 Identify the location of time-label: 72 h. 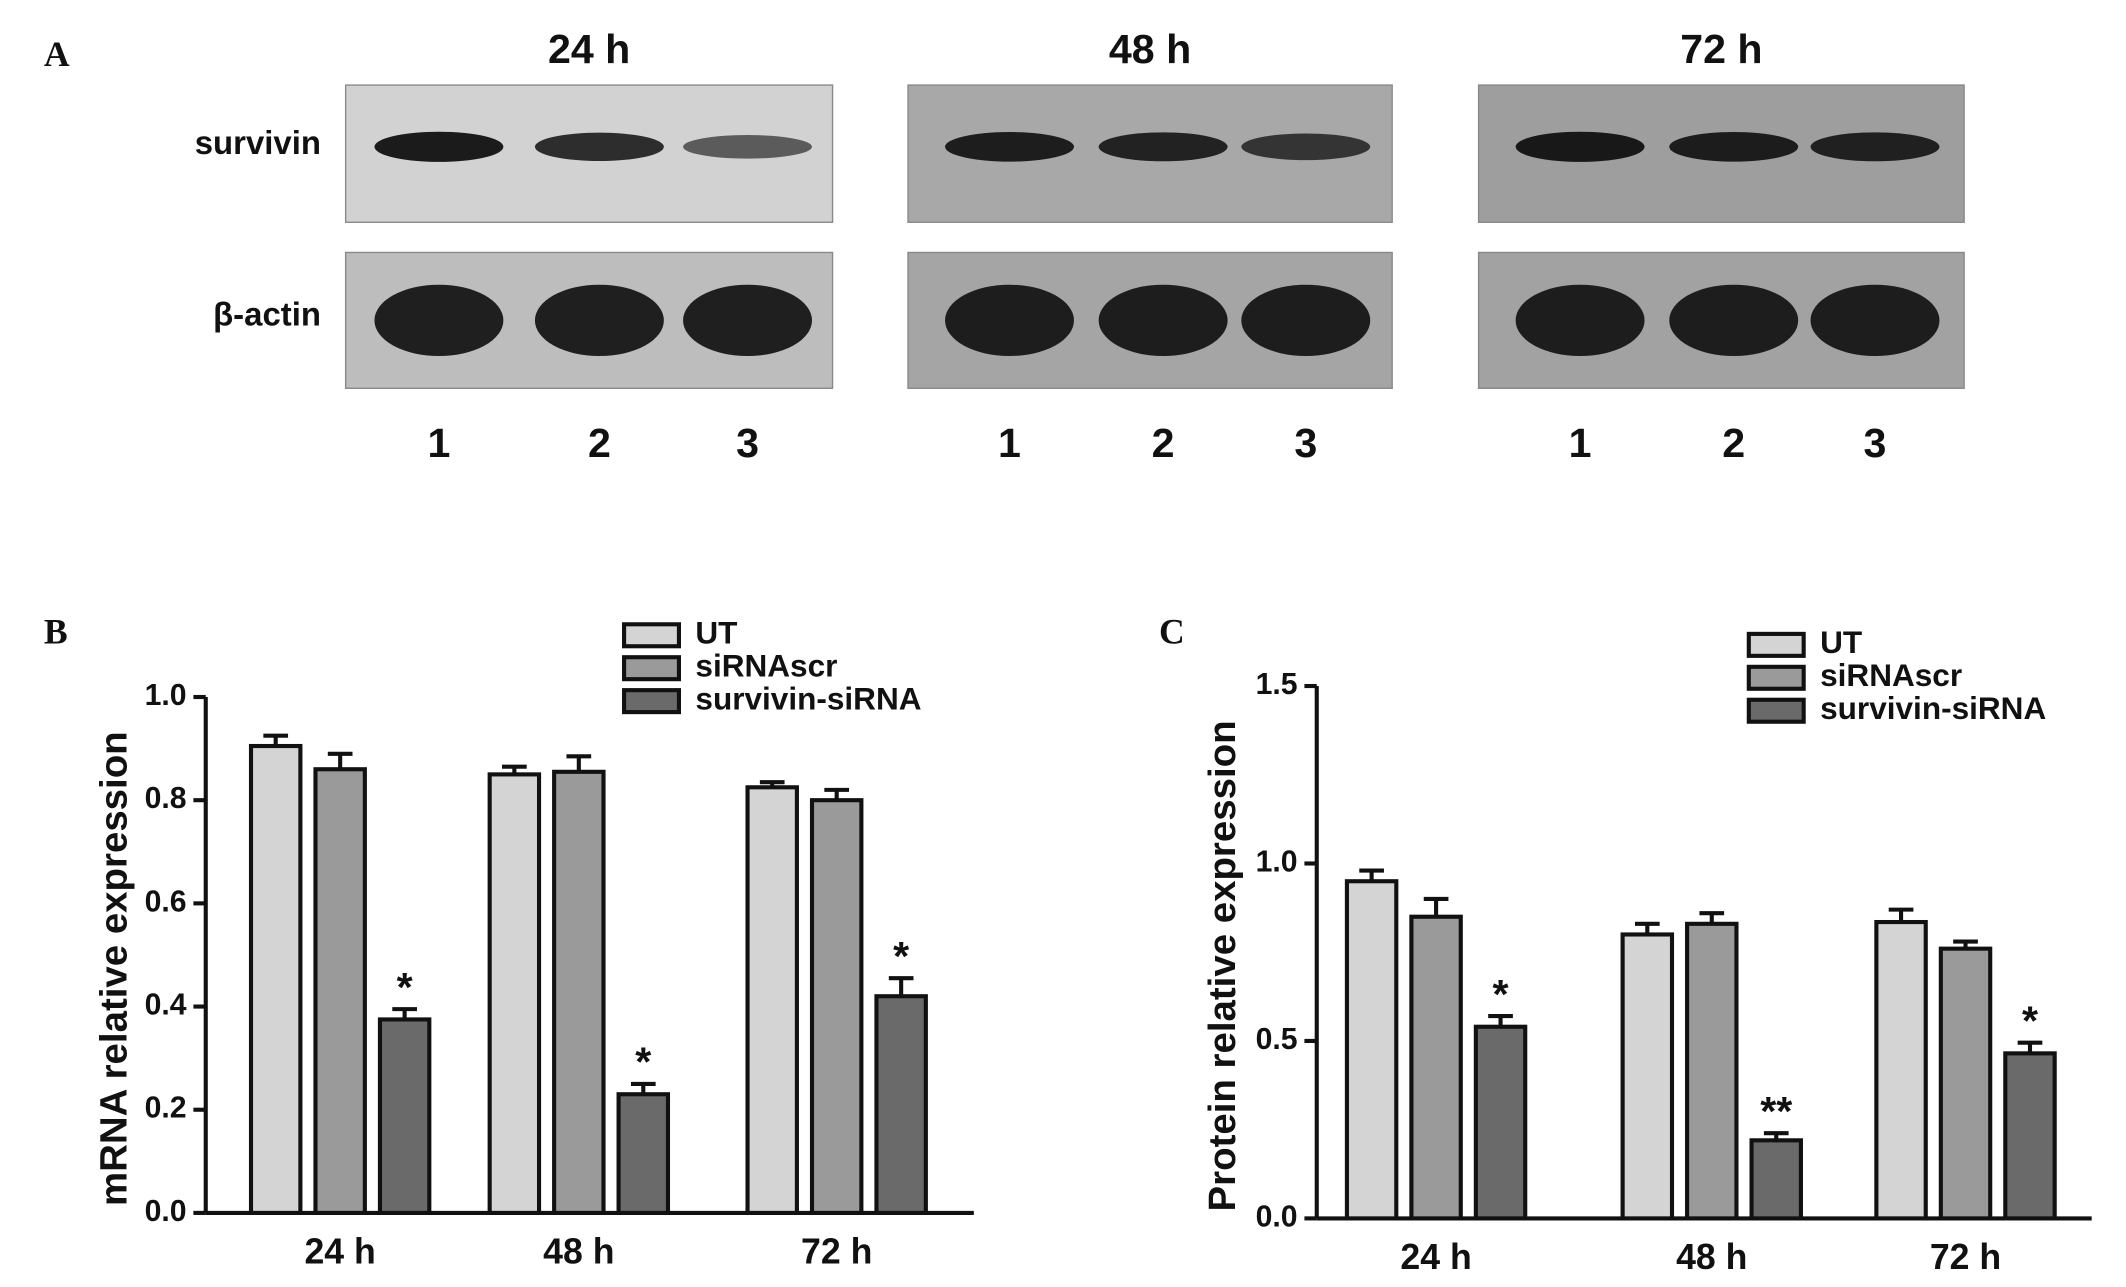
(1721, 49).